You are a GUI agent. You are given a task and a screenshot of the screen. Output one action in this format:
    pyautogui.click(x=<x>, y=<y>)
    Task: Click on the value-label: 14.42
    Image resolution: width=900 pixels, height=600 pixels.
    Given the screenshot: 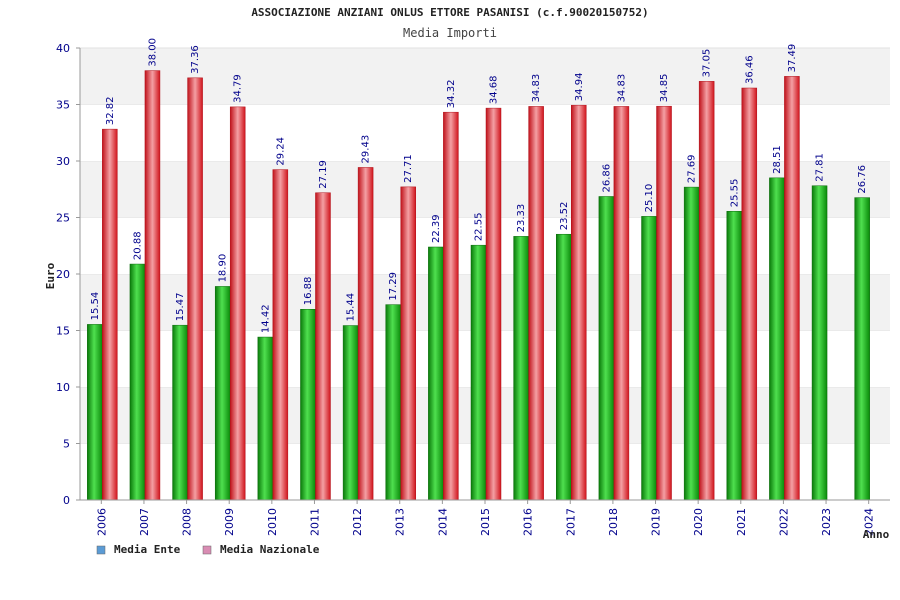 What is the action you would take?
    pyautogui.click(x=265, y=318)
    